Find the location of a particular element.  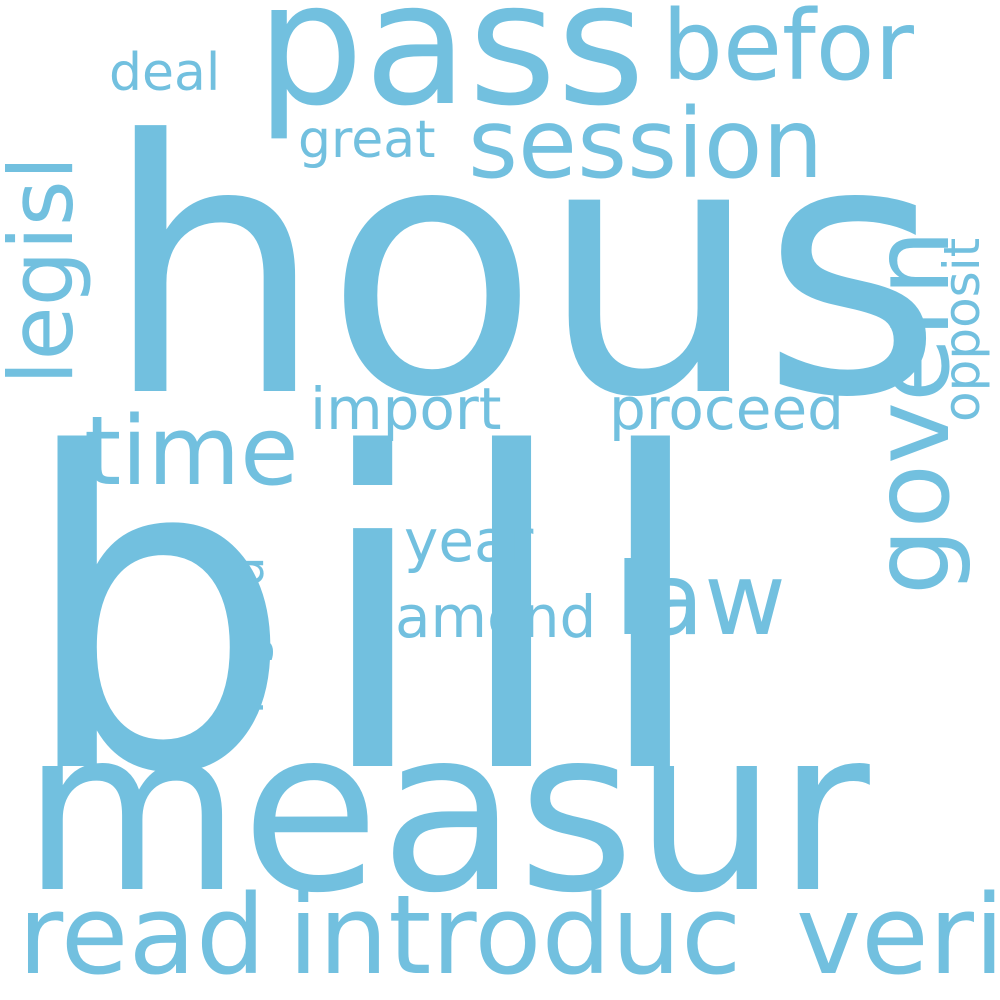

word-proceed: proceed is located at coordinates (726, 409).